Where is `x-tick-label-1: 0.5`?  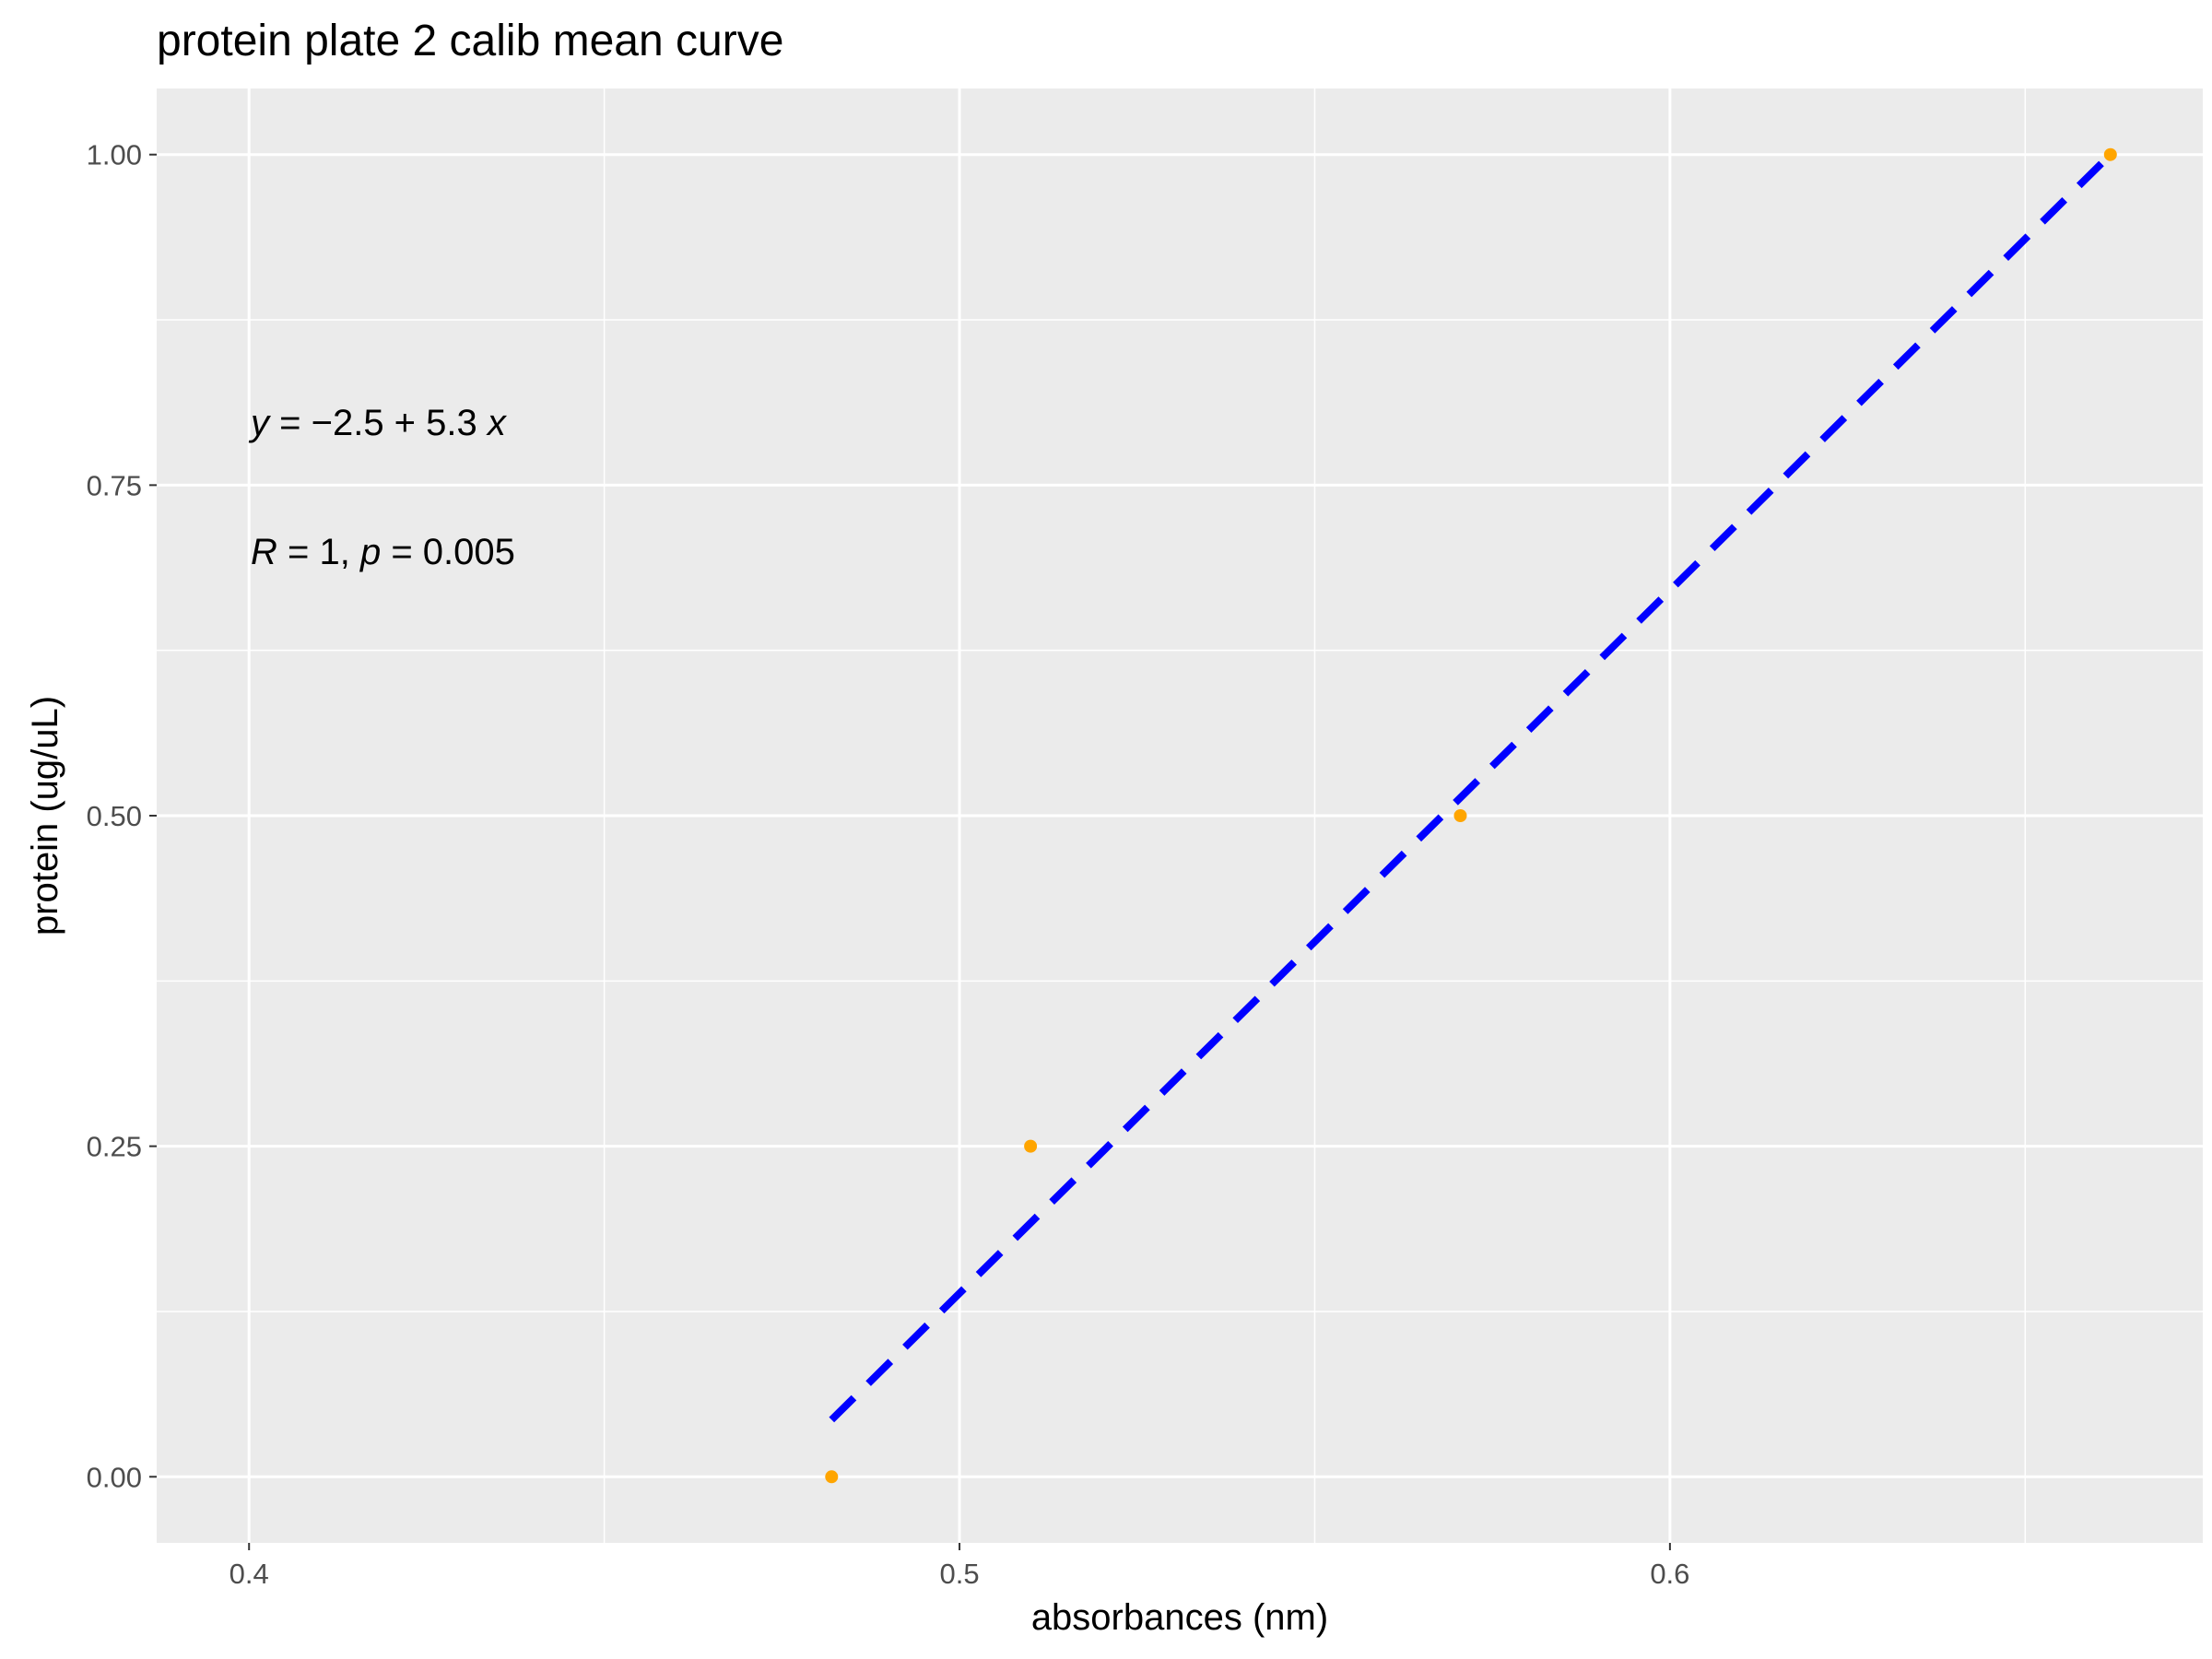 x-tick-label-1: 0.5 is located at coordinates (959, 1574).